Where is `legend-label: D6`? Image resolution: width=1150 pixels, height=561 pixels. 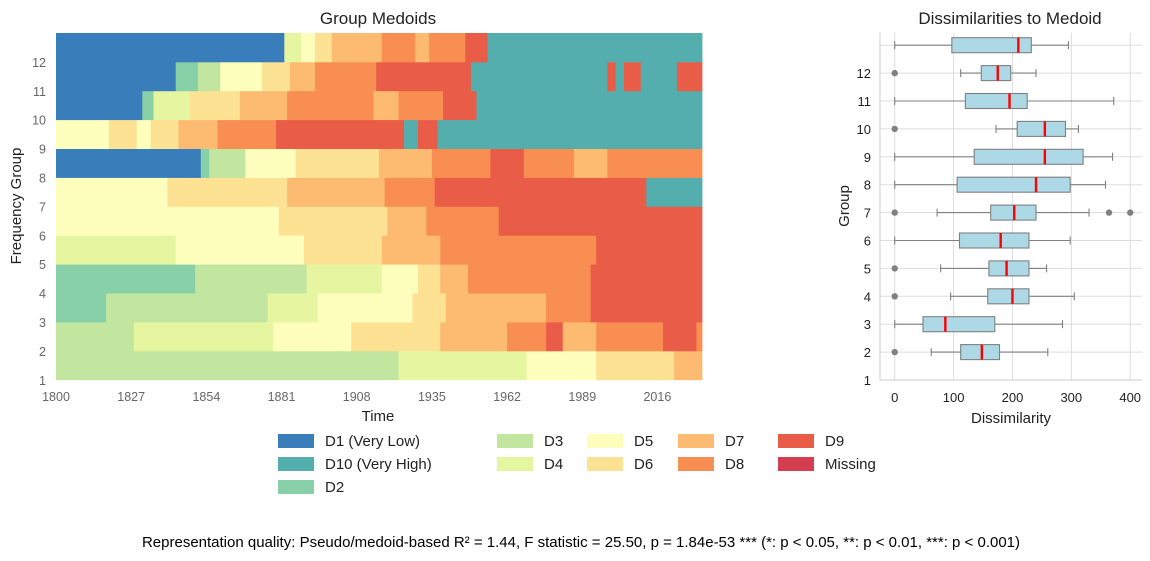
legend-label: D6 is located at coordinates (644, 464).